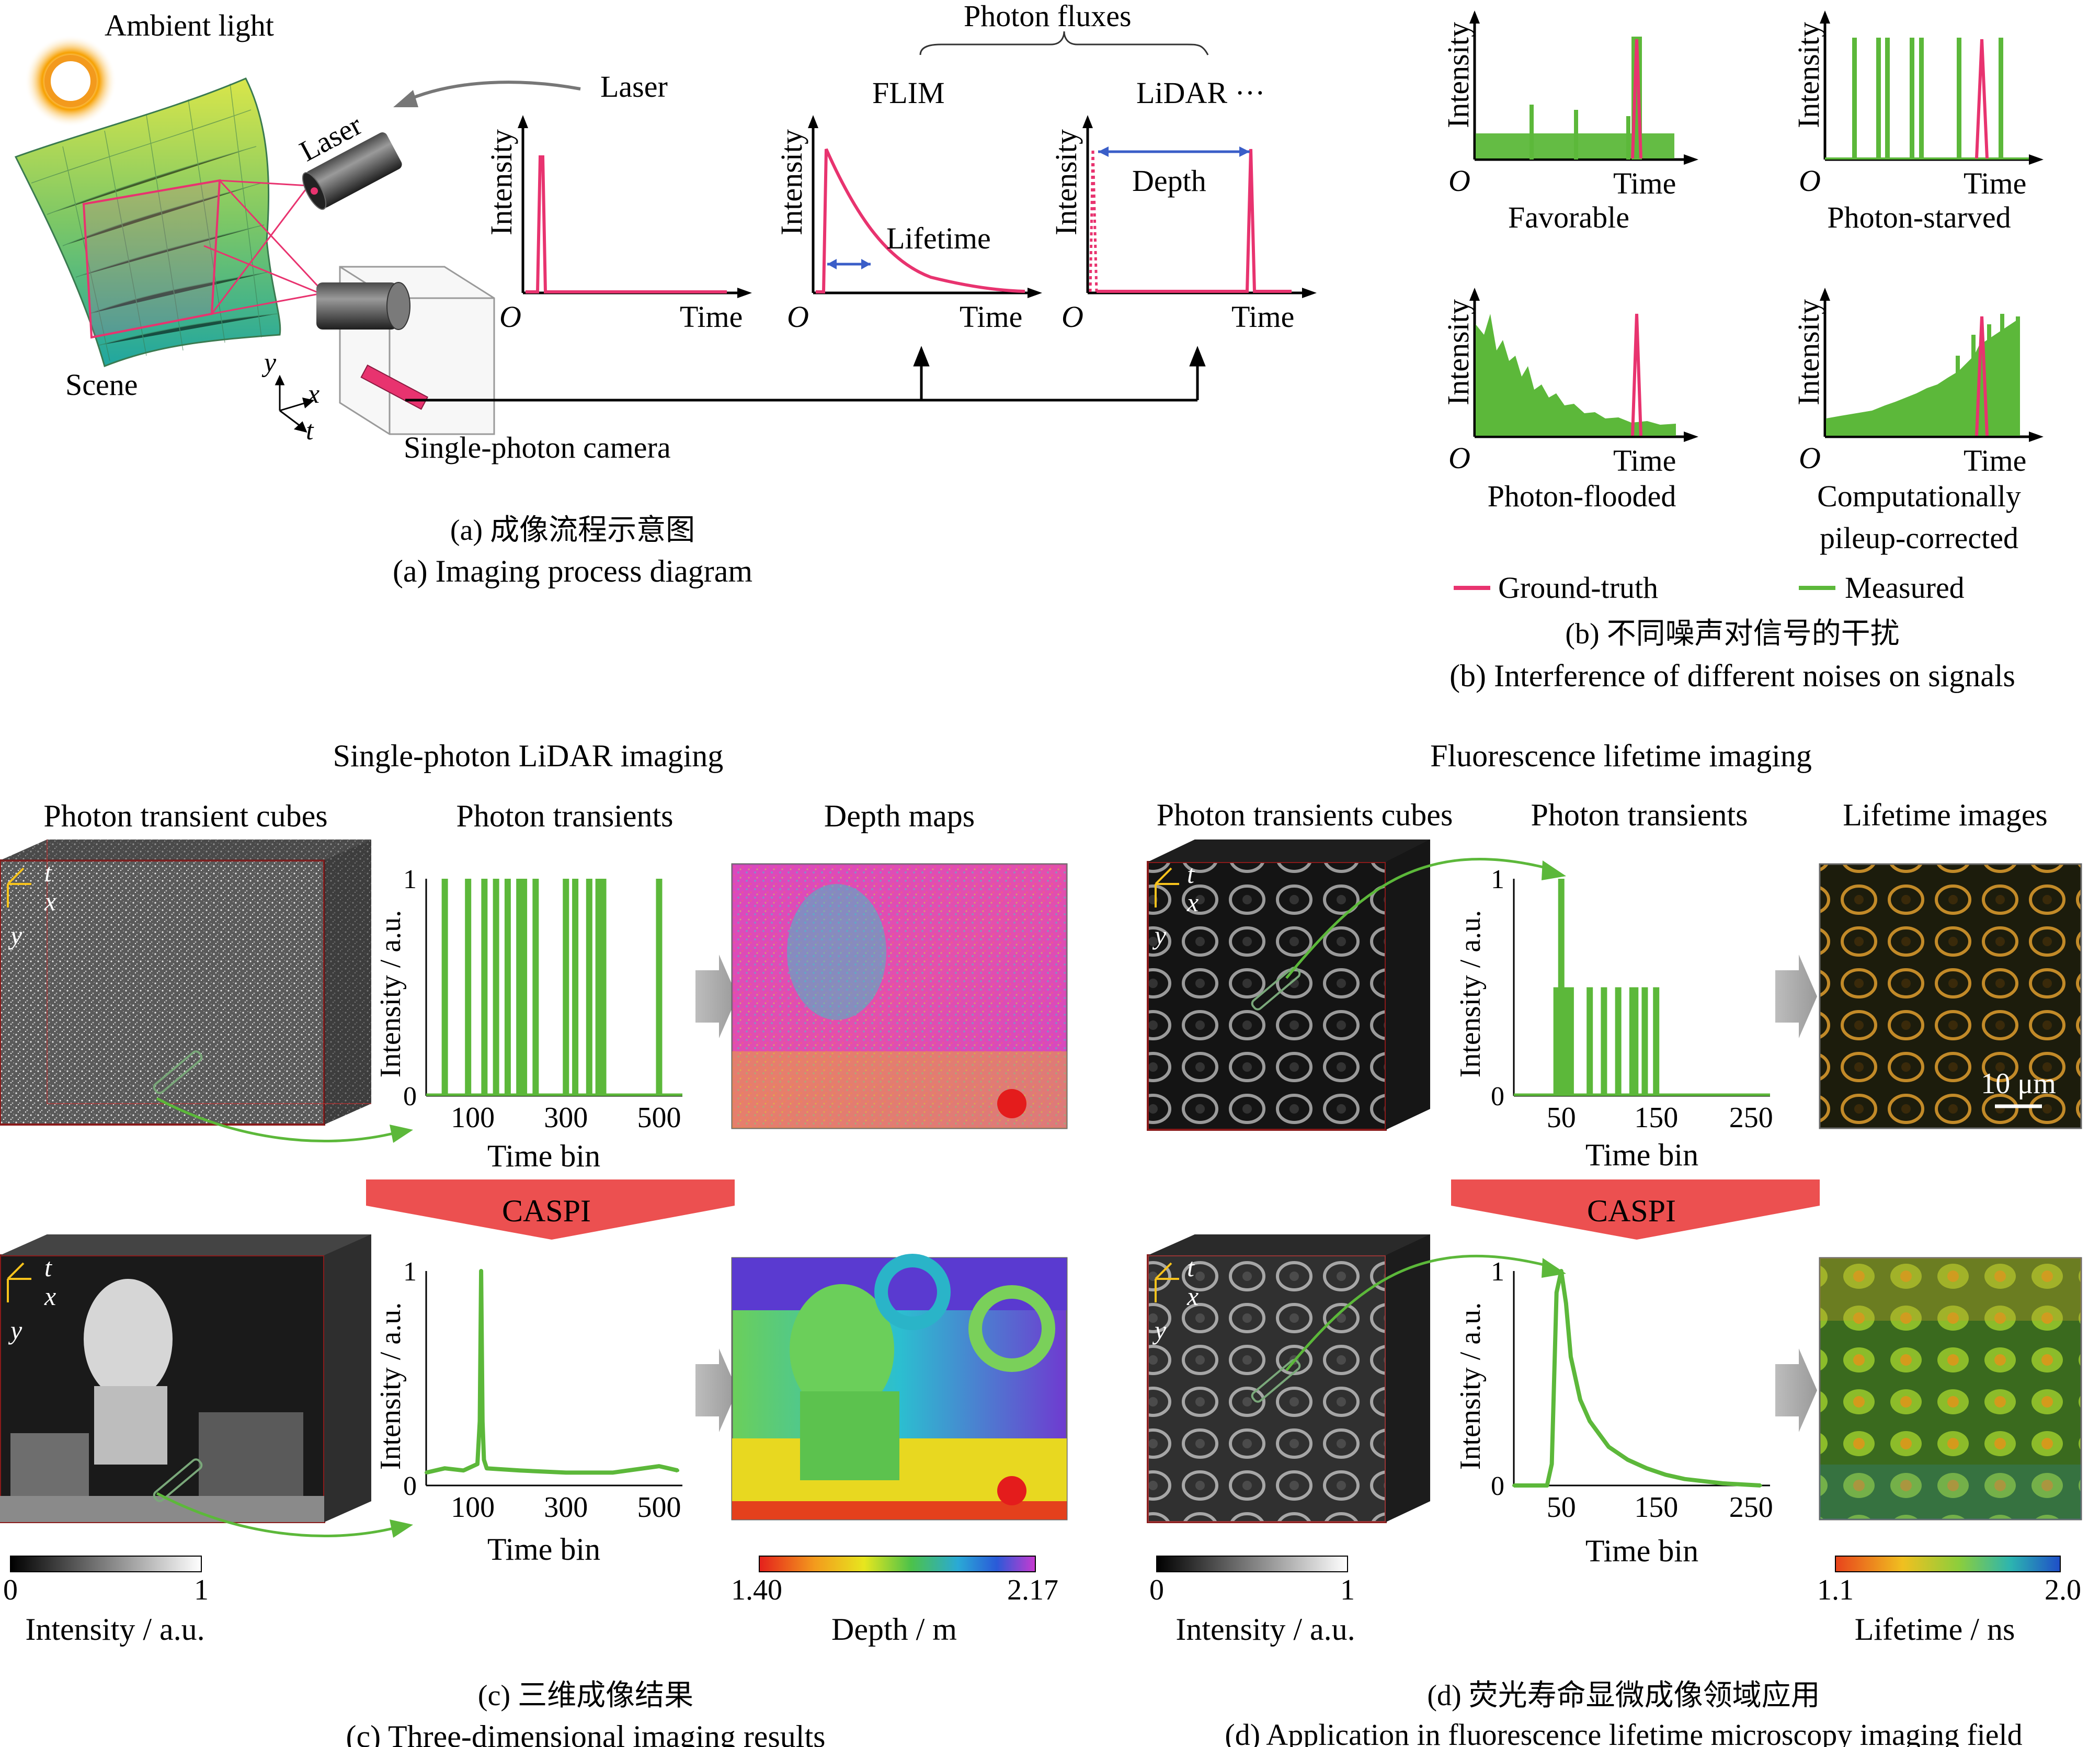 This screenshot has height=1747, width=2100. I want to click on caption-a-cn: (a) 成像流程示意图, so click(572, 530).